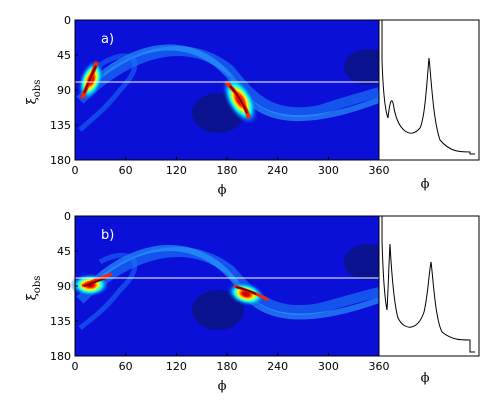  Describe the element at coordinates (107, 39) in the screenshot. I see `panel-label: a)` at that location.